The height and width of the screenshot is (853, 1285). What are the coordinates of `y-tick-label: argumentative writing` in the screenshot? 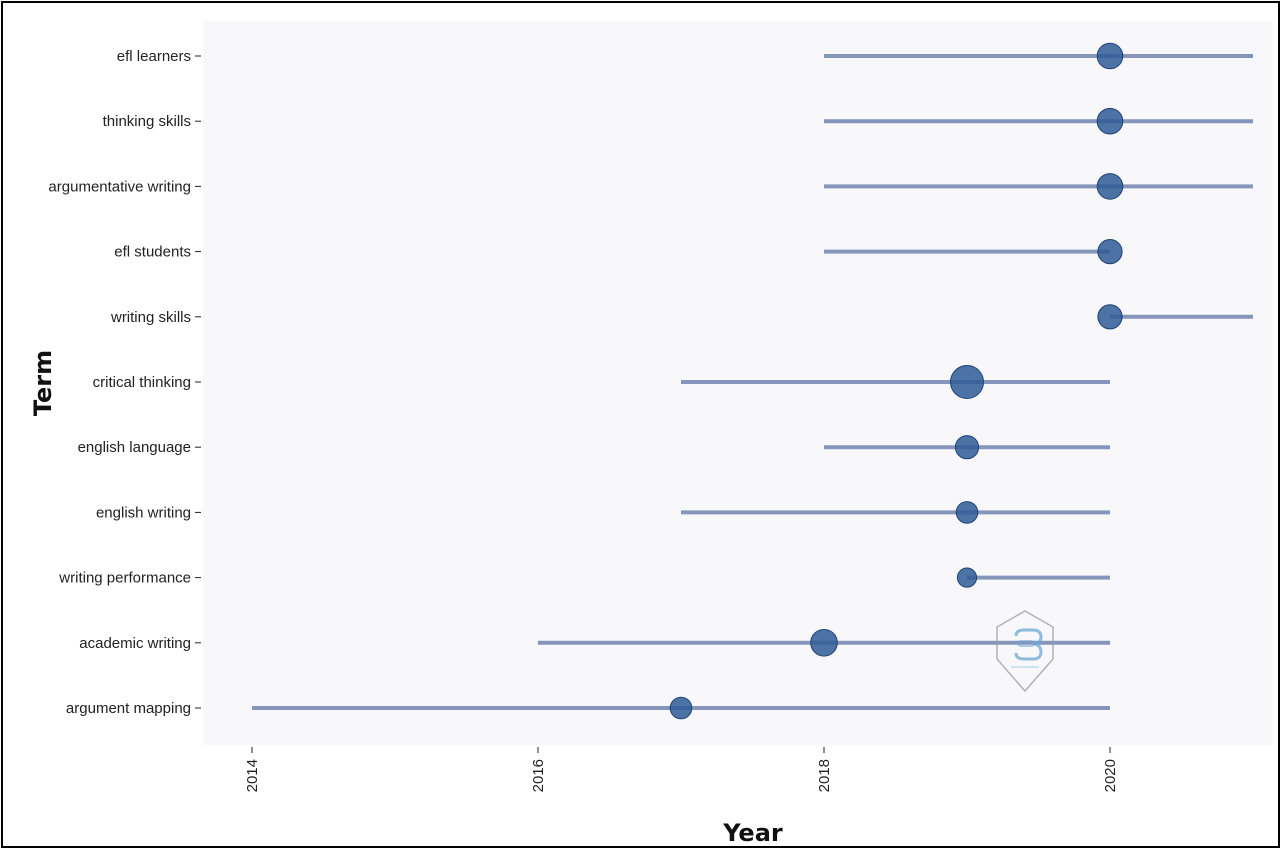 It's located at (119, 186).